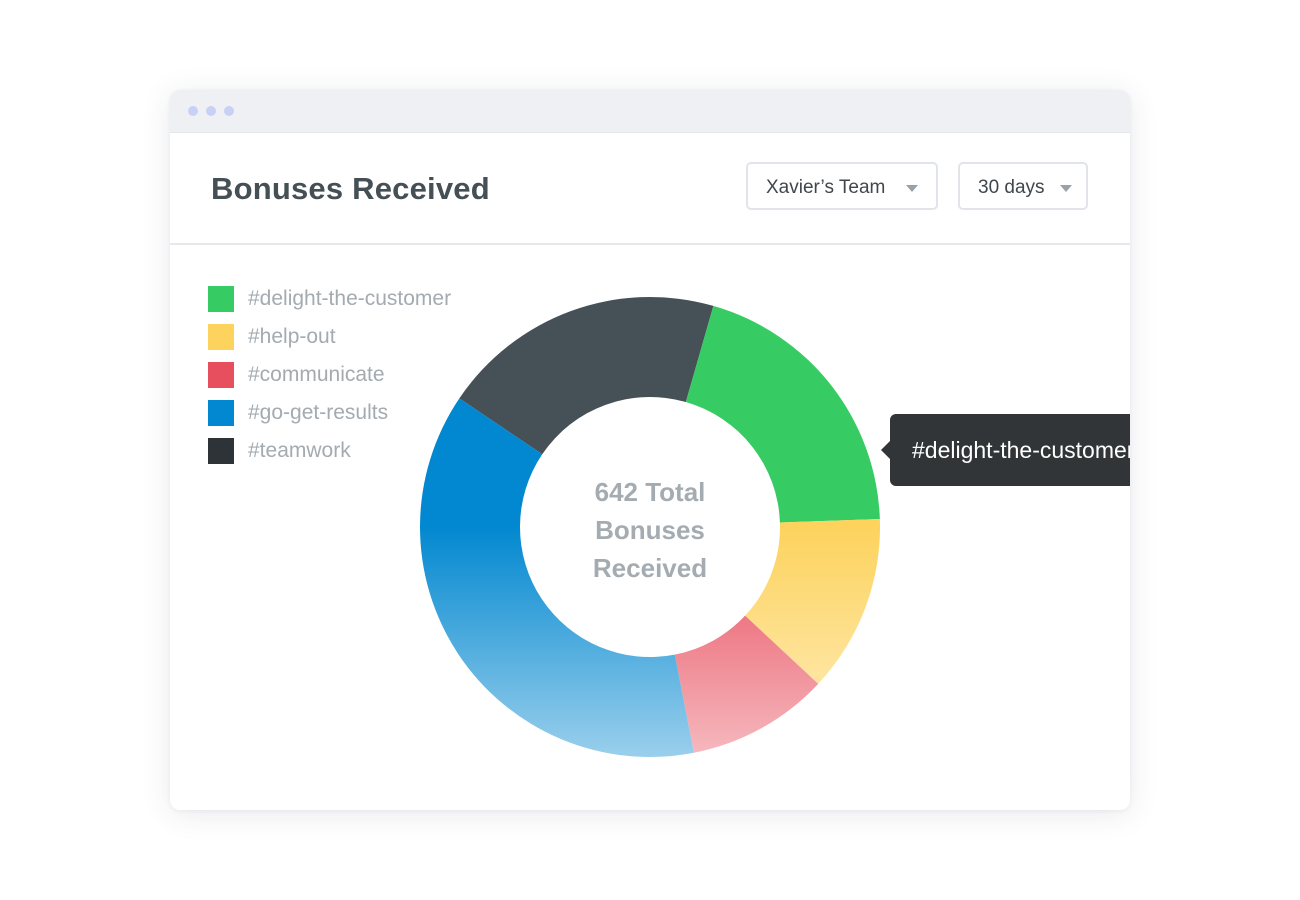  What do you see at coordinates (350, 298) in the screenshot?
I see `legend-label: #delight-the-customer` at bounding box center [350, 298].